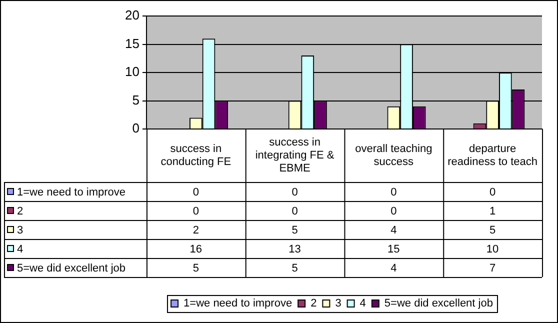  I want to click on legend-label: 1=we need to improve, so click(238, 304).